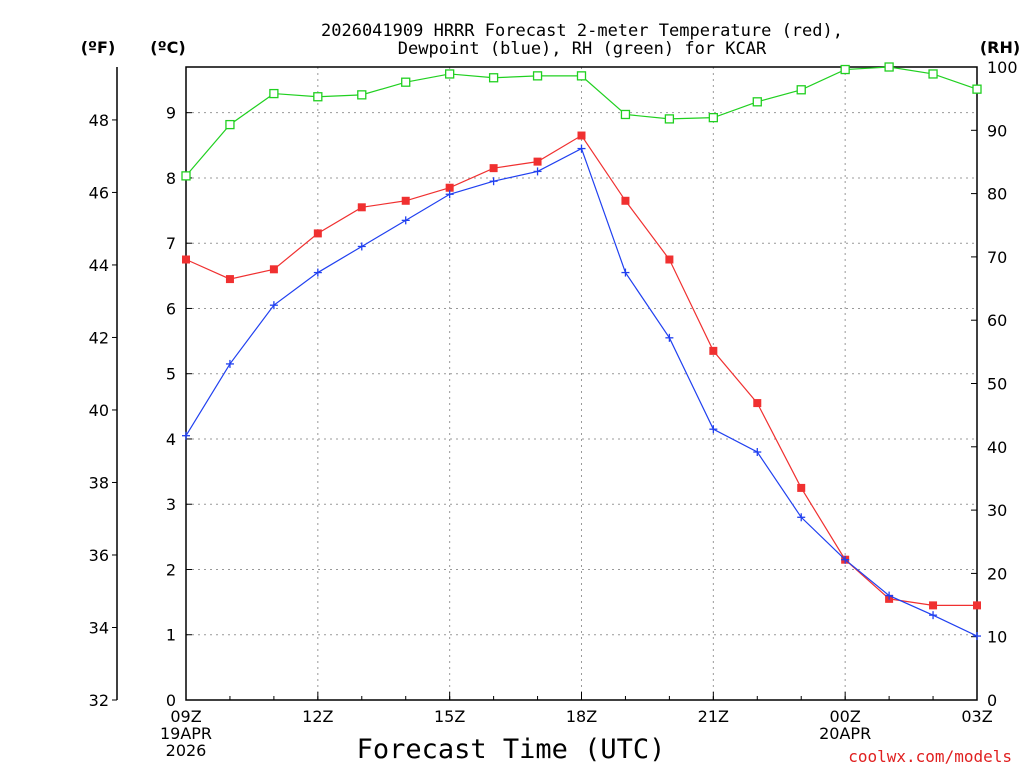 The width and height of the screenshot is (1024, 768). I want to click on fahrenheit-tick-label: 48, so click(99, 120).